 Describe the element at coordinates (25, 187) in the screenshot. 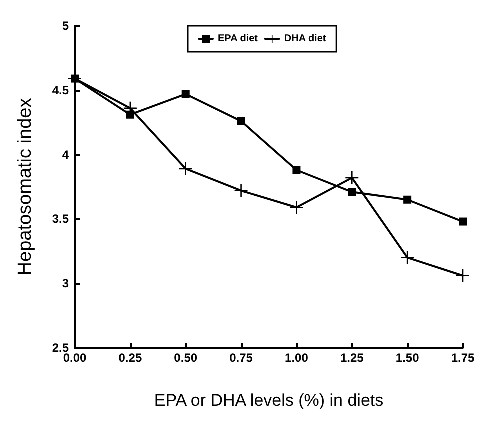

I see `y-axis-title: Hepatosomatic index` at that location.